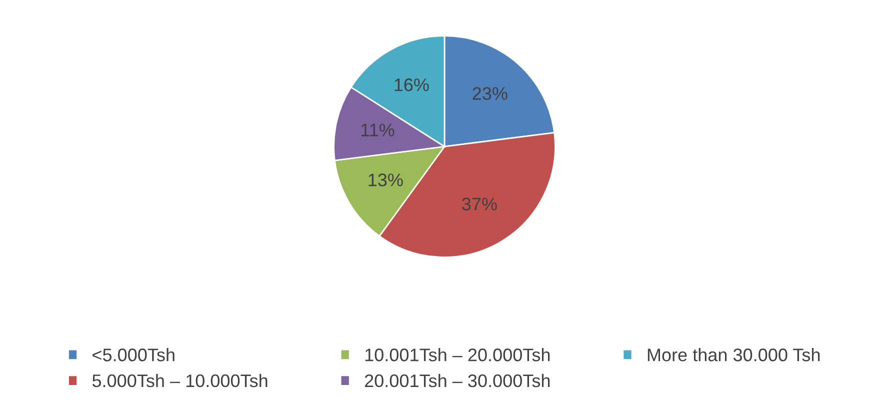 The height and width of the screenshot is (407, 889). Describe the element at coordinates (411, 85) in the screenshot. I see `data-label: 16%` at that location.